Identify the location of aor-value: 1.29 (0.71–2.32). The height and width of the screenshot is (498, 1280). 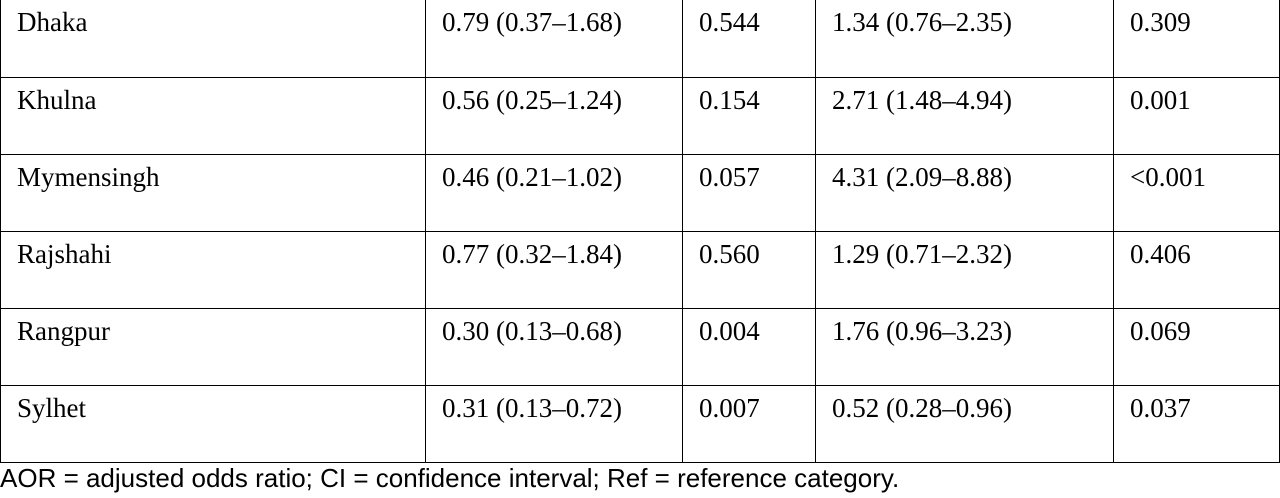
(922, 254).